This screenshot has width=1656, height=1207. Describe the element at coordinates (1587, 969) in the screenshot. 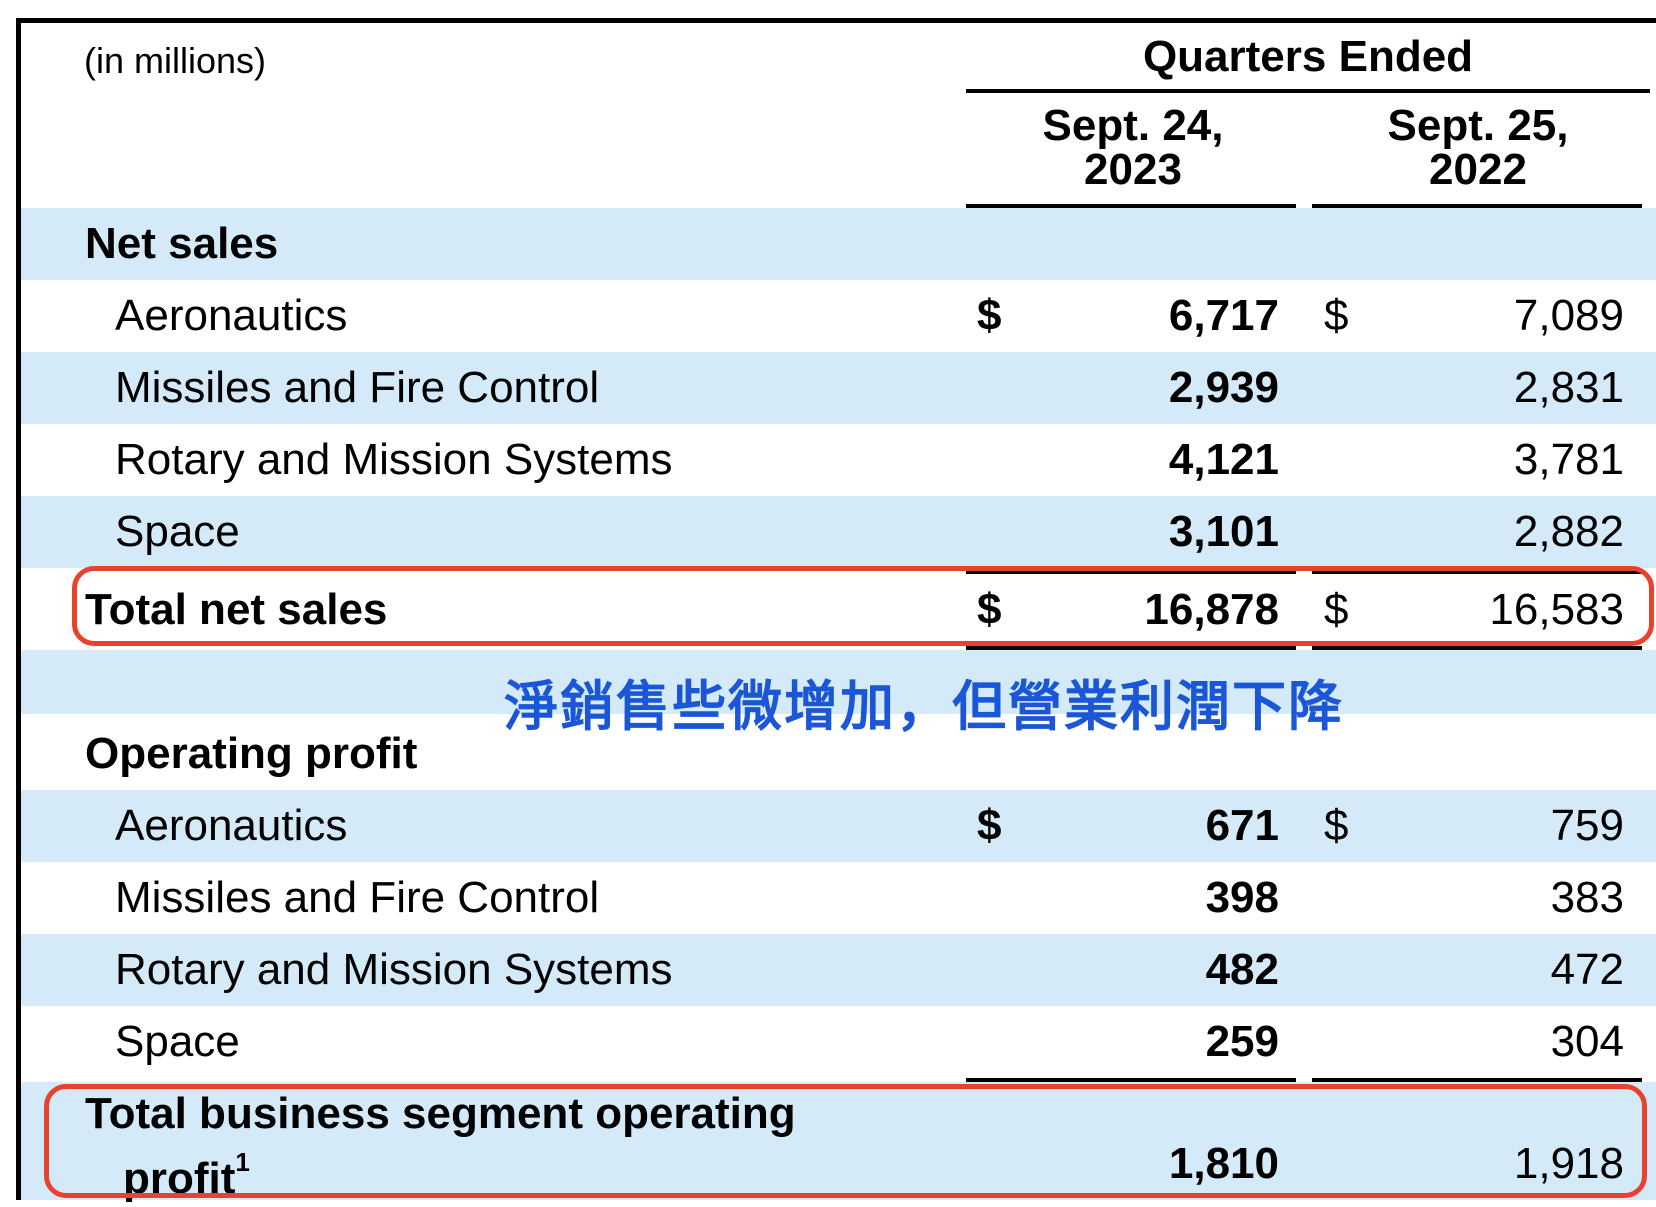

I see `value-2022: 472` at that location.